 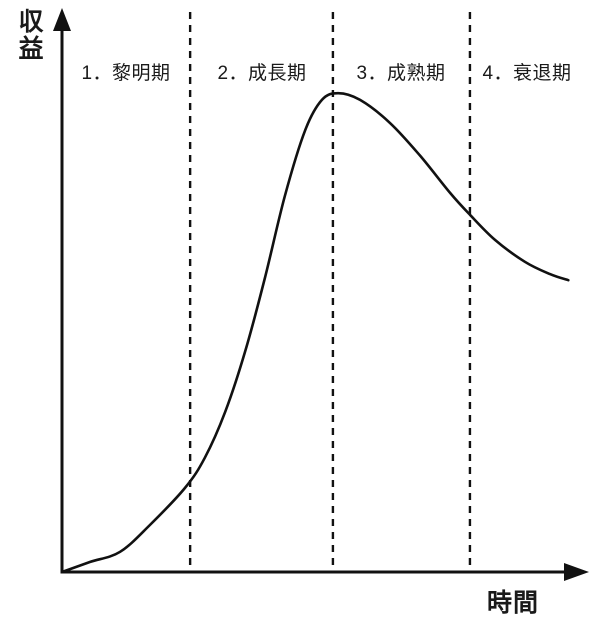 What do you see at coordinates (513, 603) in the screenshot?
I see `x-axis-label: 時間` at bounding box center [513, 603].